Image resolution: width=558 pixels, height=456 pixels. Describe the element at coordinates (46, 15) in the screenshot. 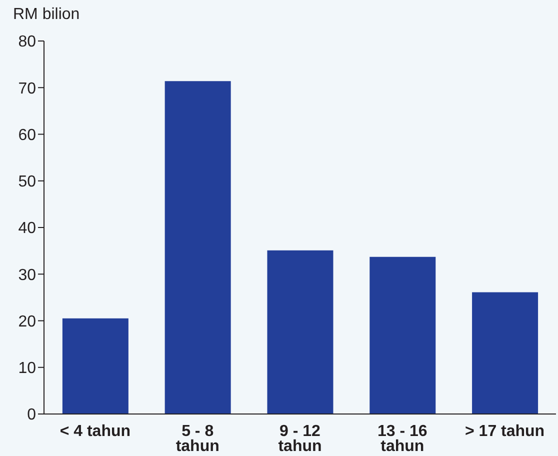

I see `y-axis-title: RM bilion` at that location.